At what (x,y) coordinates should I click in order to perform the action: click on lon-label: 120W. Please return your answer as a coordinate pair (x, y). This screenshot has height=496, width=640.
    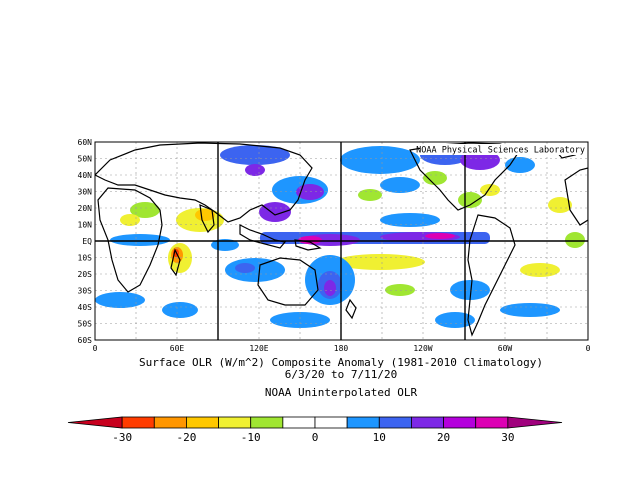
    Looking at the image, I should click on (422, 348).